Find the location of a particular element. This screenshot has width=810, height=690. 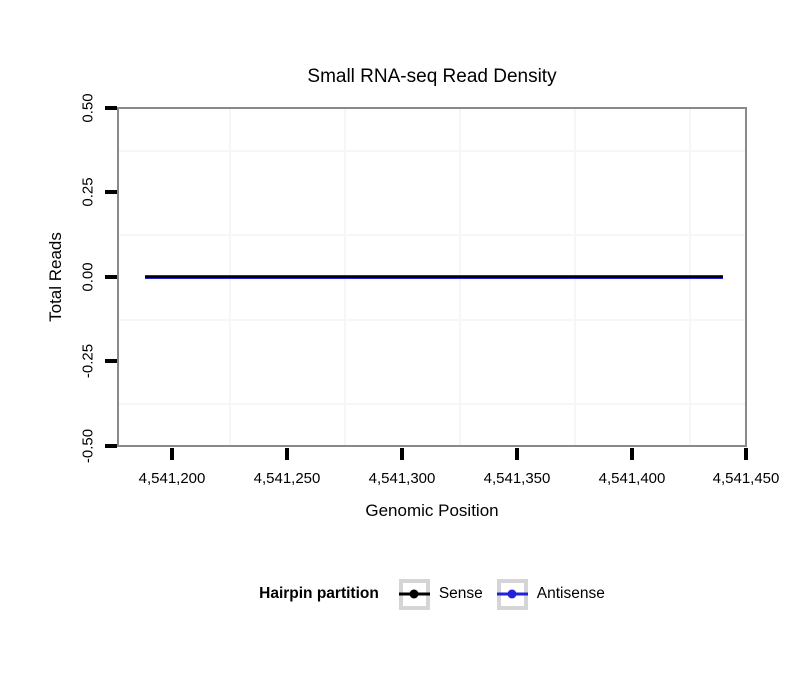

y-tick-label: -0.50 is located at coordinates (88, 446).